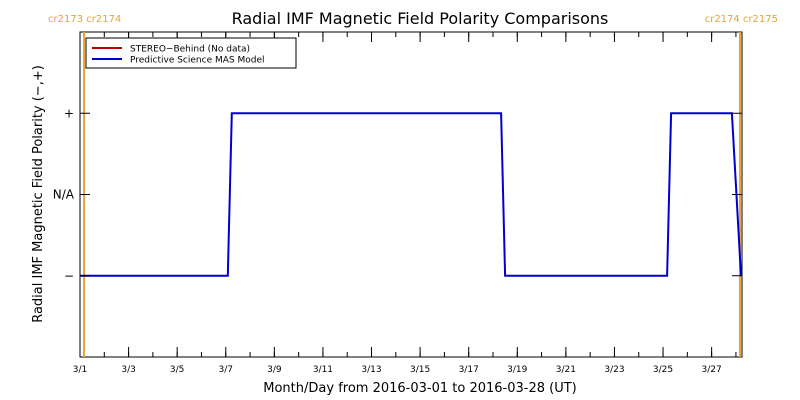  What do you see at coordinates (80, 370) in the screenshot?
I see `x-tick-label: 3/1` at bounding box center [80, 370].